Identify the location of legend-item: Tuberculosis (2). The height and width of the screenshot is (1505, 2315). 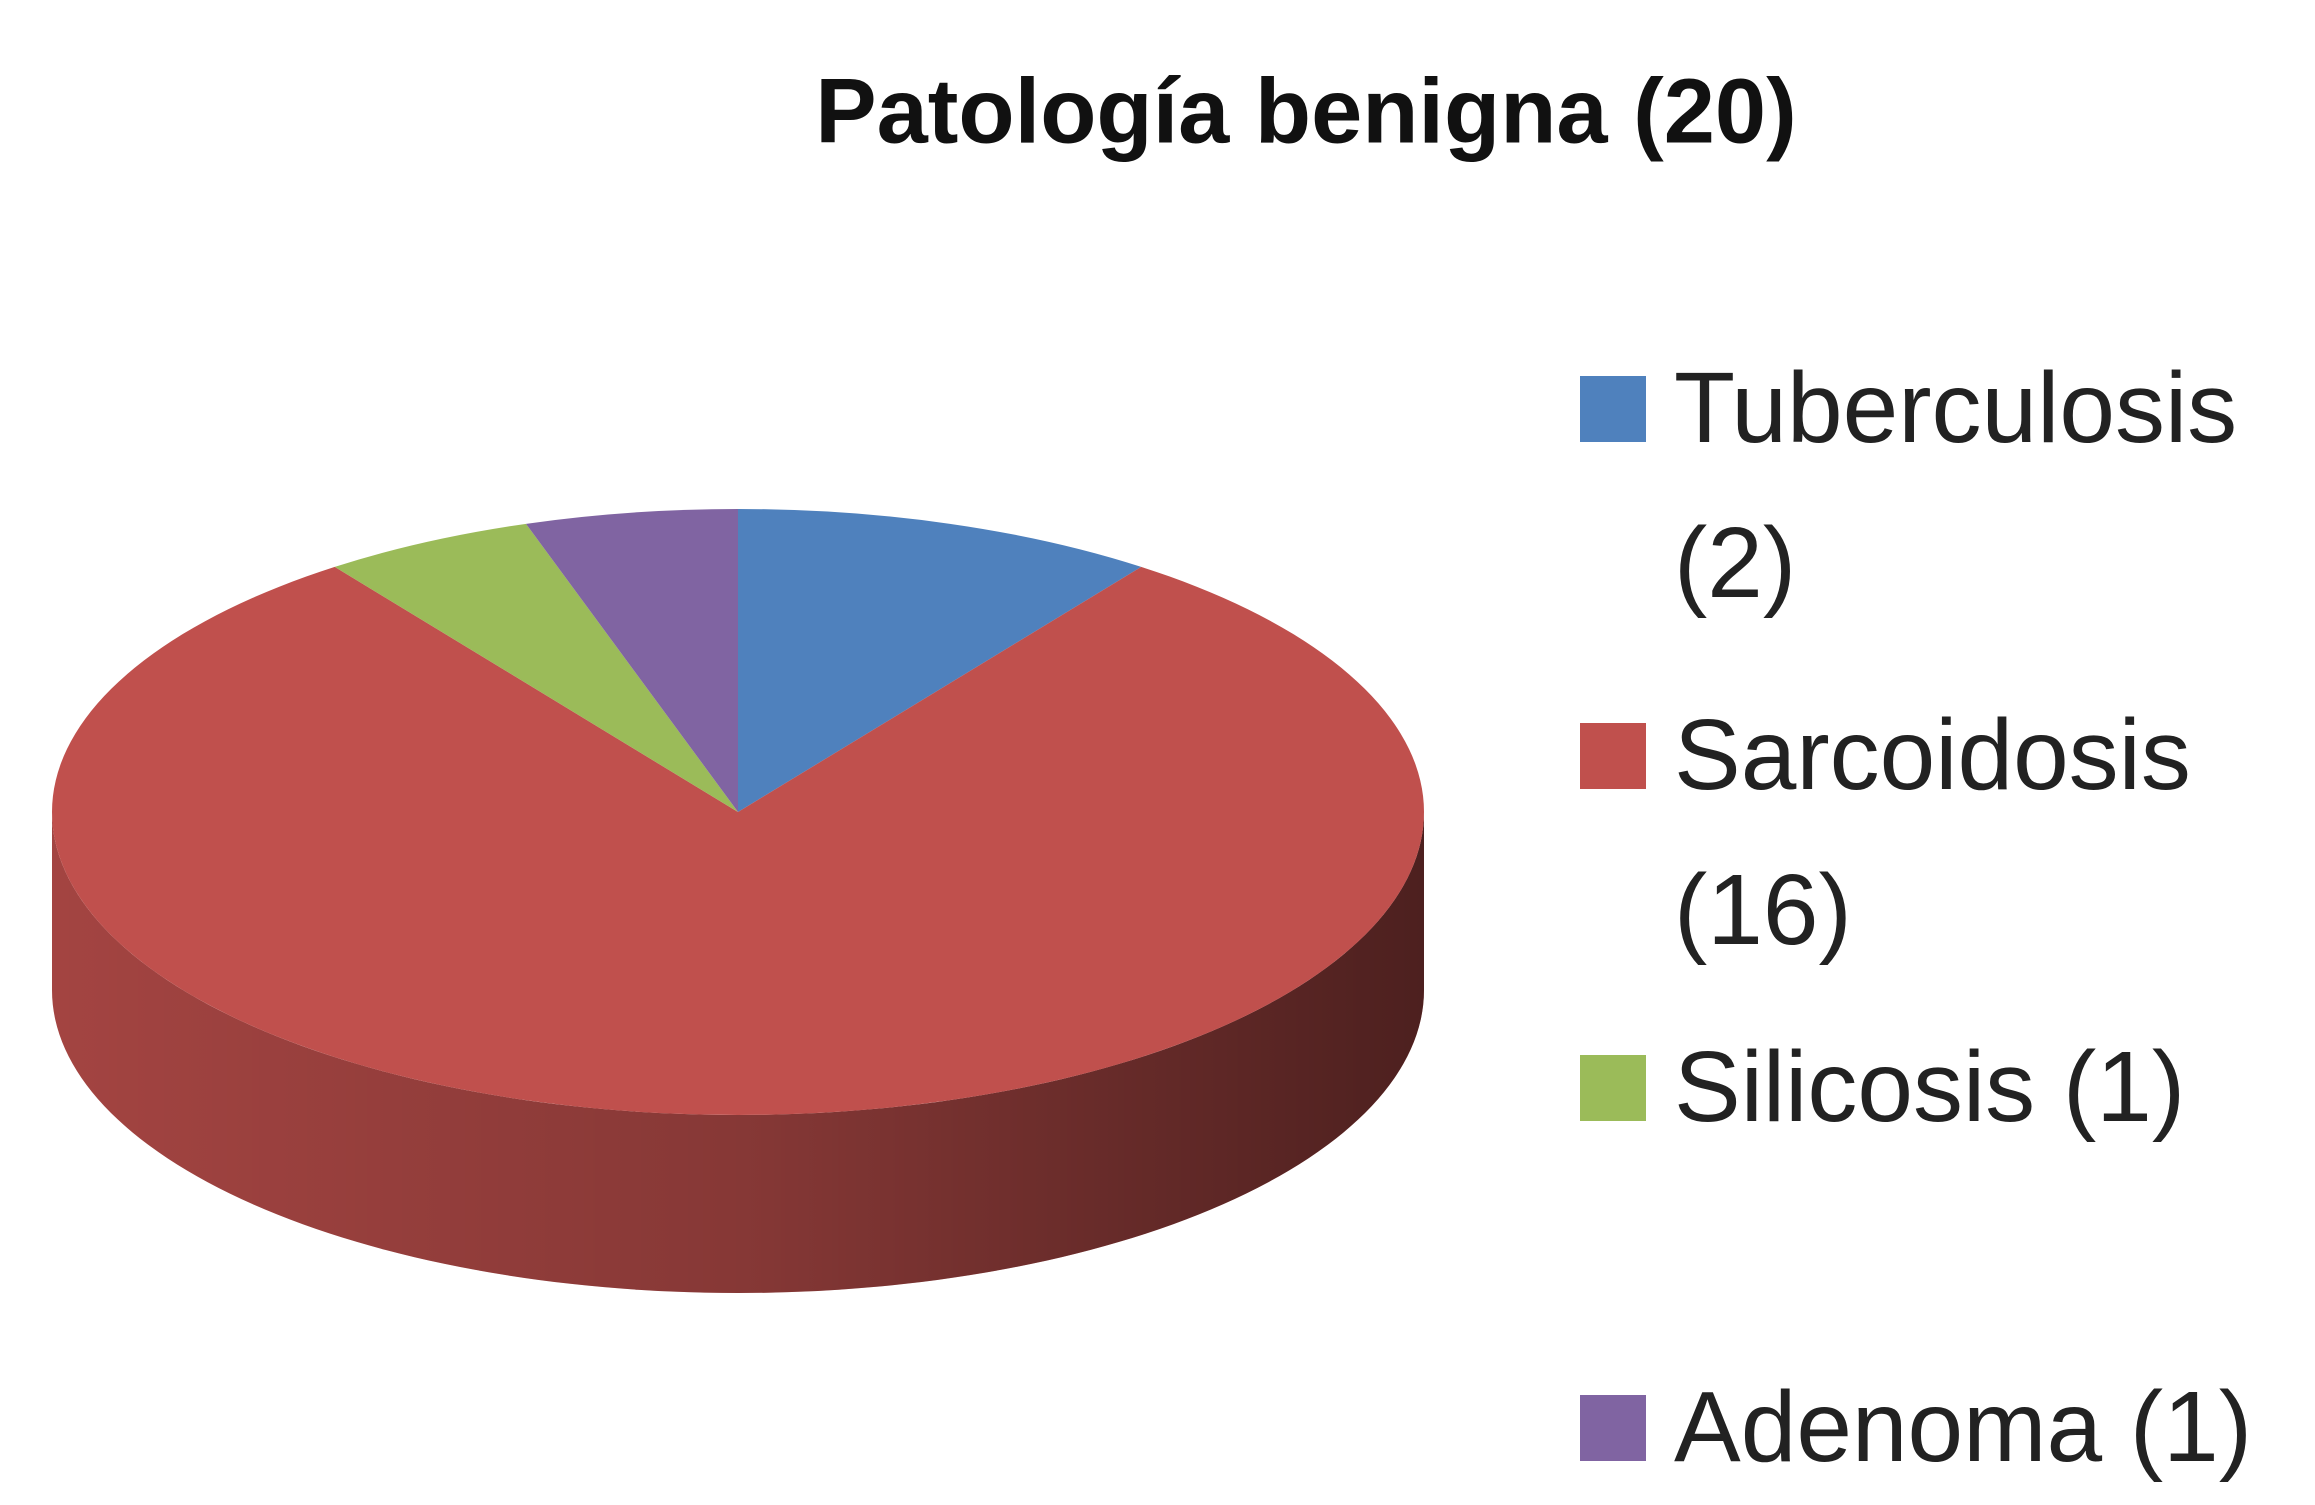
(1940, 486).